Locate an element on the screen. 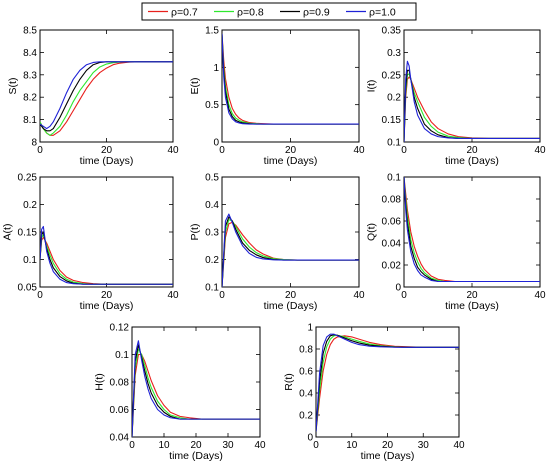 This screenshot has height=472, width=550. y-axis-label: E(t) is located at coordinates (195, 86).